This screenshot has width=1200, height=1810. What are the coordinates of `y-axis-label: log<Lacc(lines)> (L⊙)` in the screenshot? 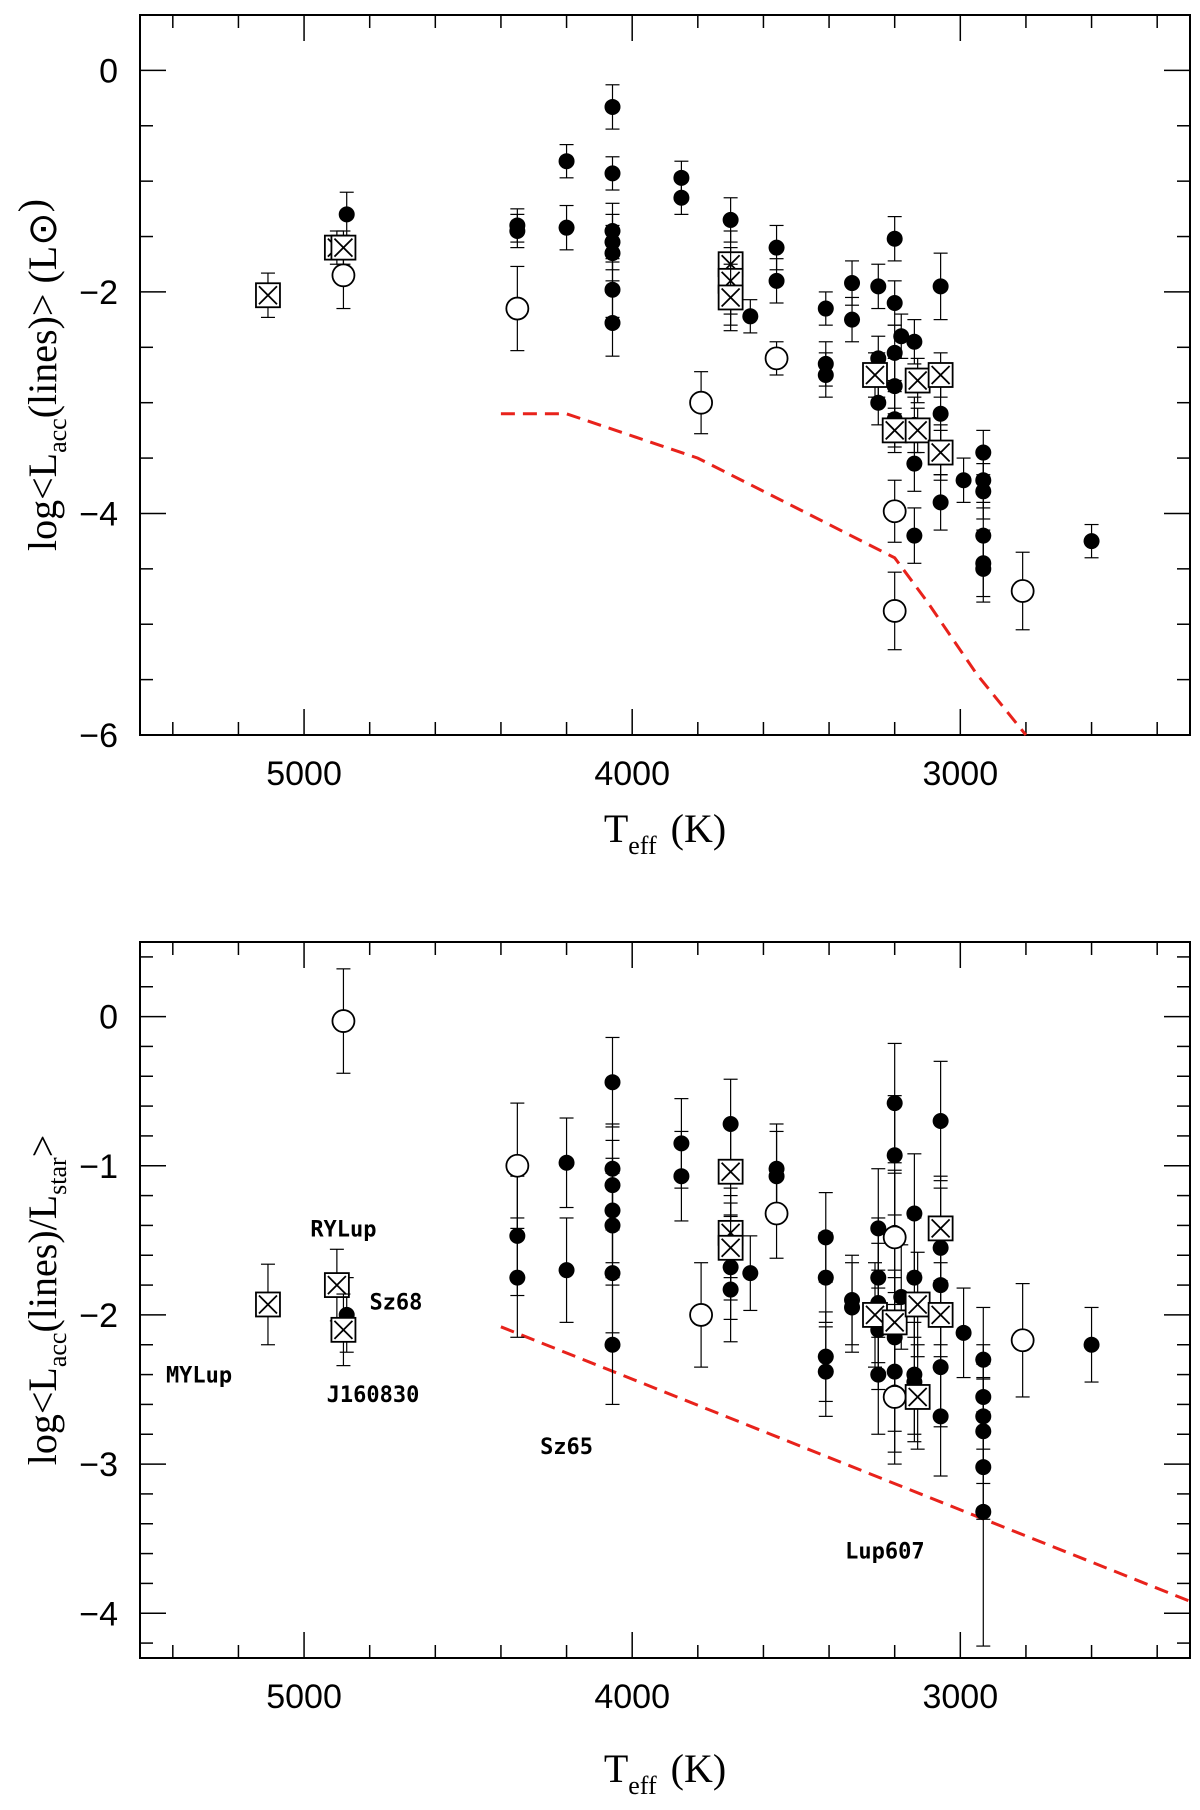 It's located at (41, 375).